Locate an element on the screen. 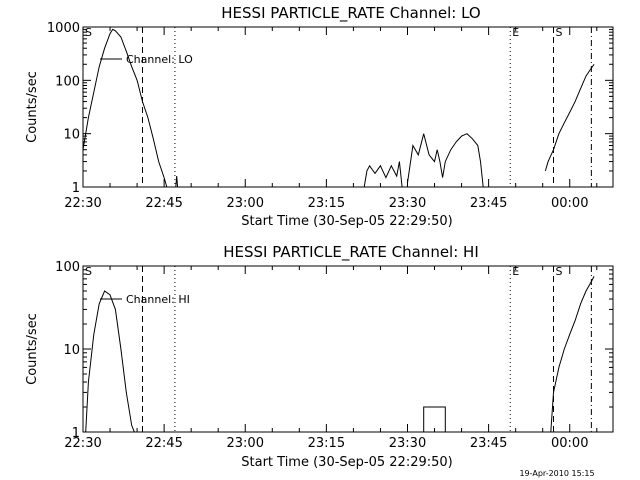 This screenshot has width=640, height=480. legend: Channel: HI is located at coordinates (145, 299).